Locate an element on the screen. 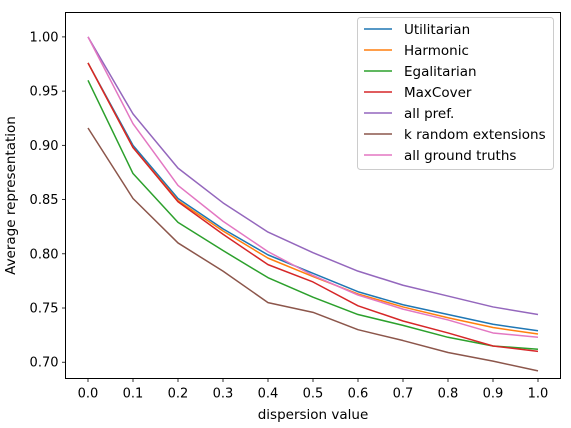 This screenshot has width=571, height=428. legend-label-1: Harmonic is located at coordinates (436, 51).